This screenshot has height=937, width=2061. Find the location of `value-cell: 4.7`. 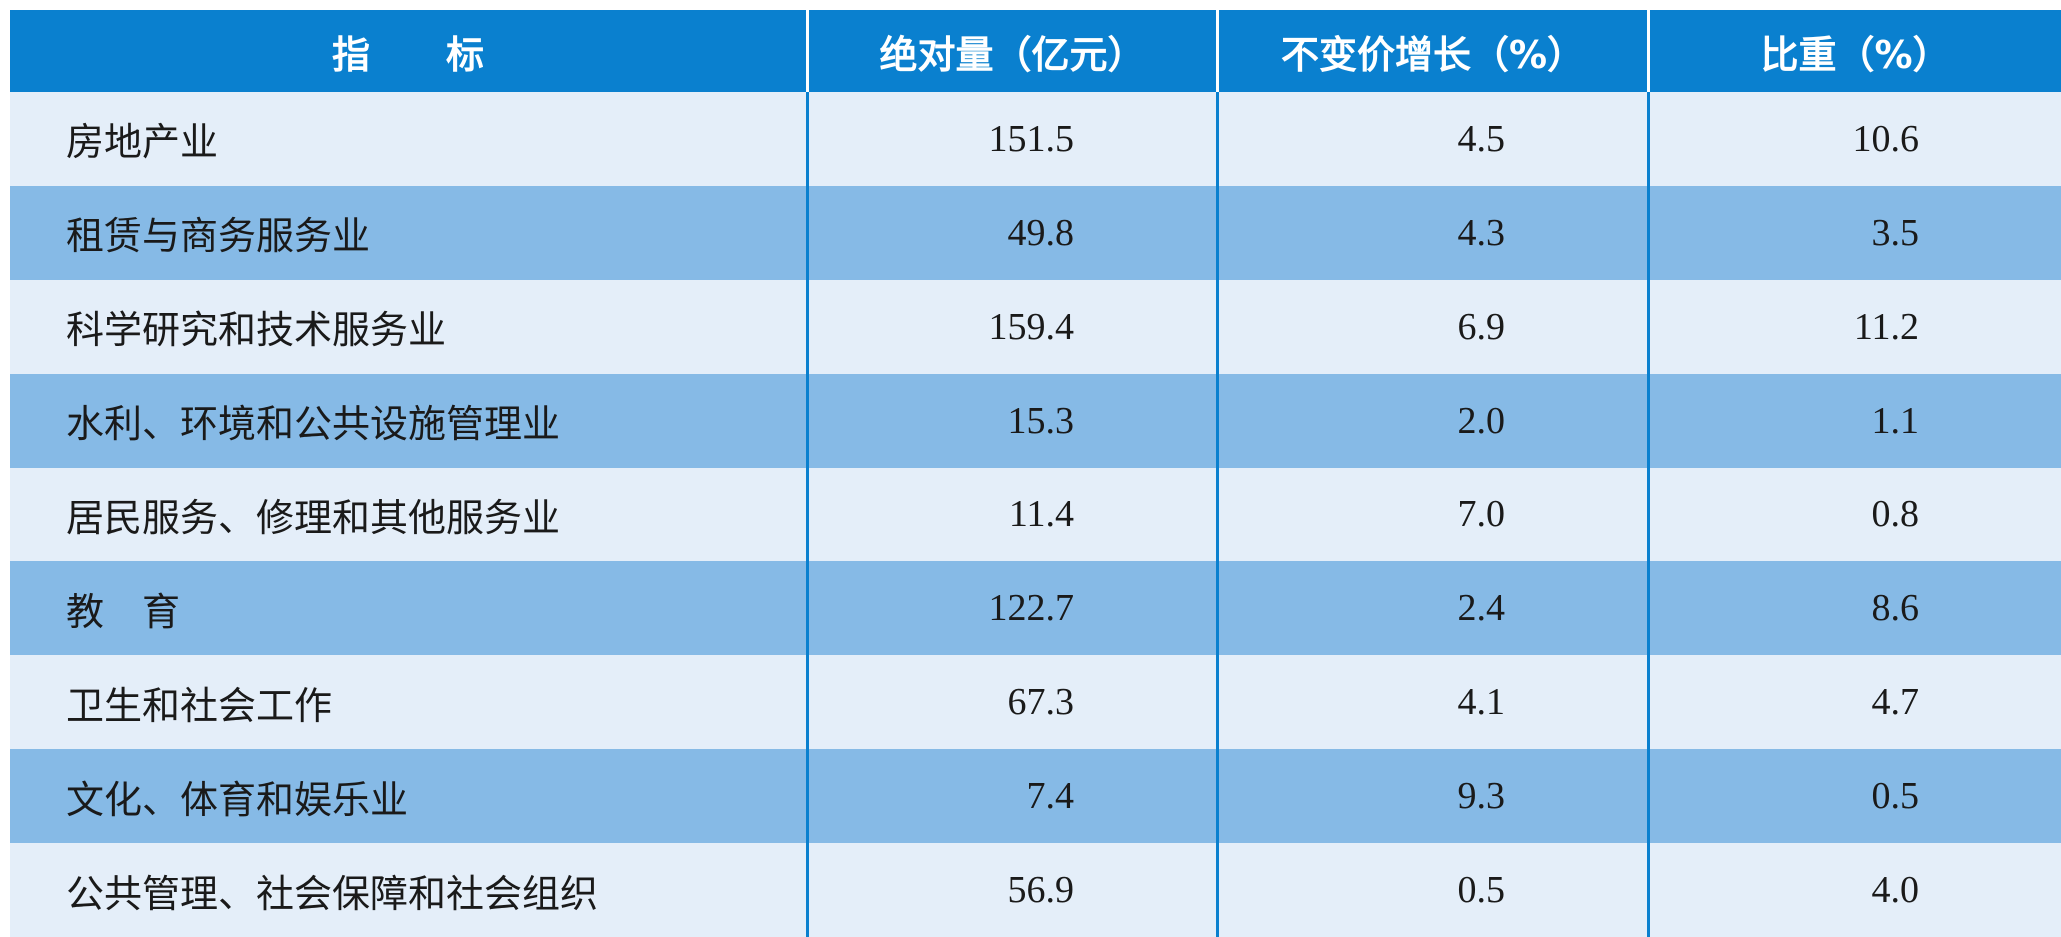

value-cell: 4.7 is located at coordinates (1854, 702).